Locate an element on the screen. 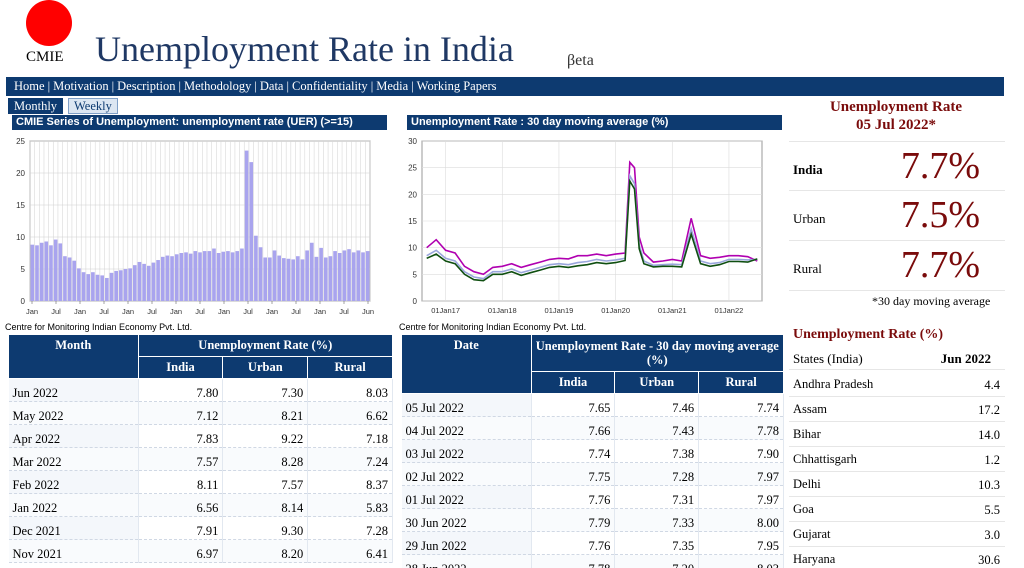  y-tick-label: 30 is located at coordinates (412, 141).